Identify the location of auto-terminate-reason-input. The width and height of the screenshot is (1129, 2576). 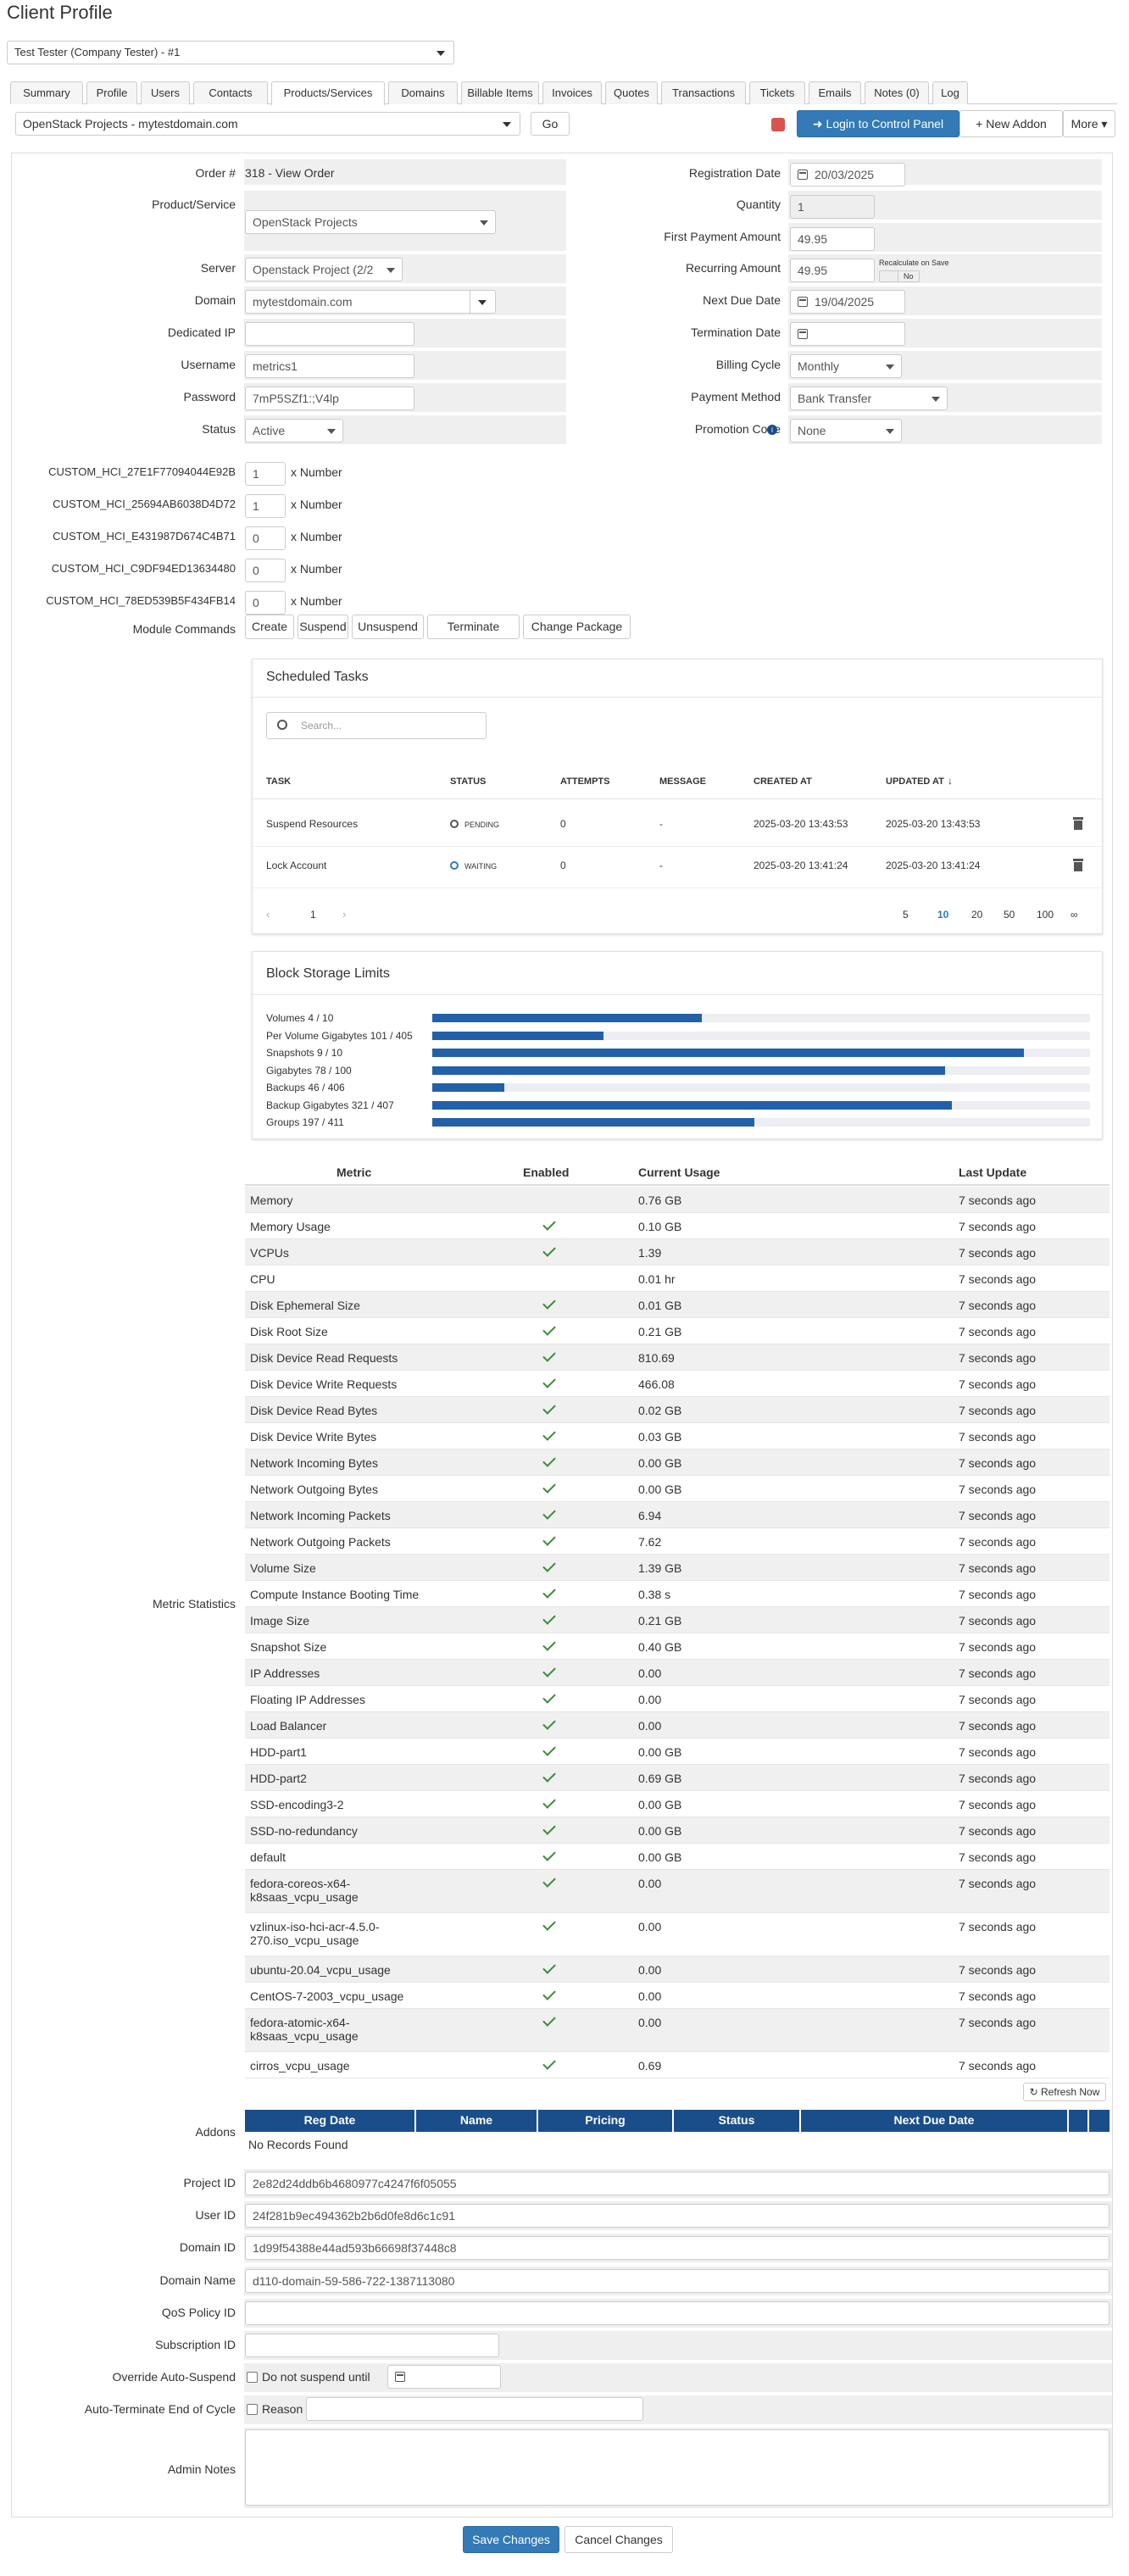
(474, 2409).